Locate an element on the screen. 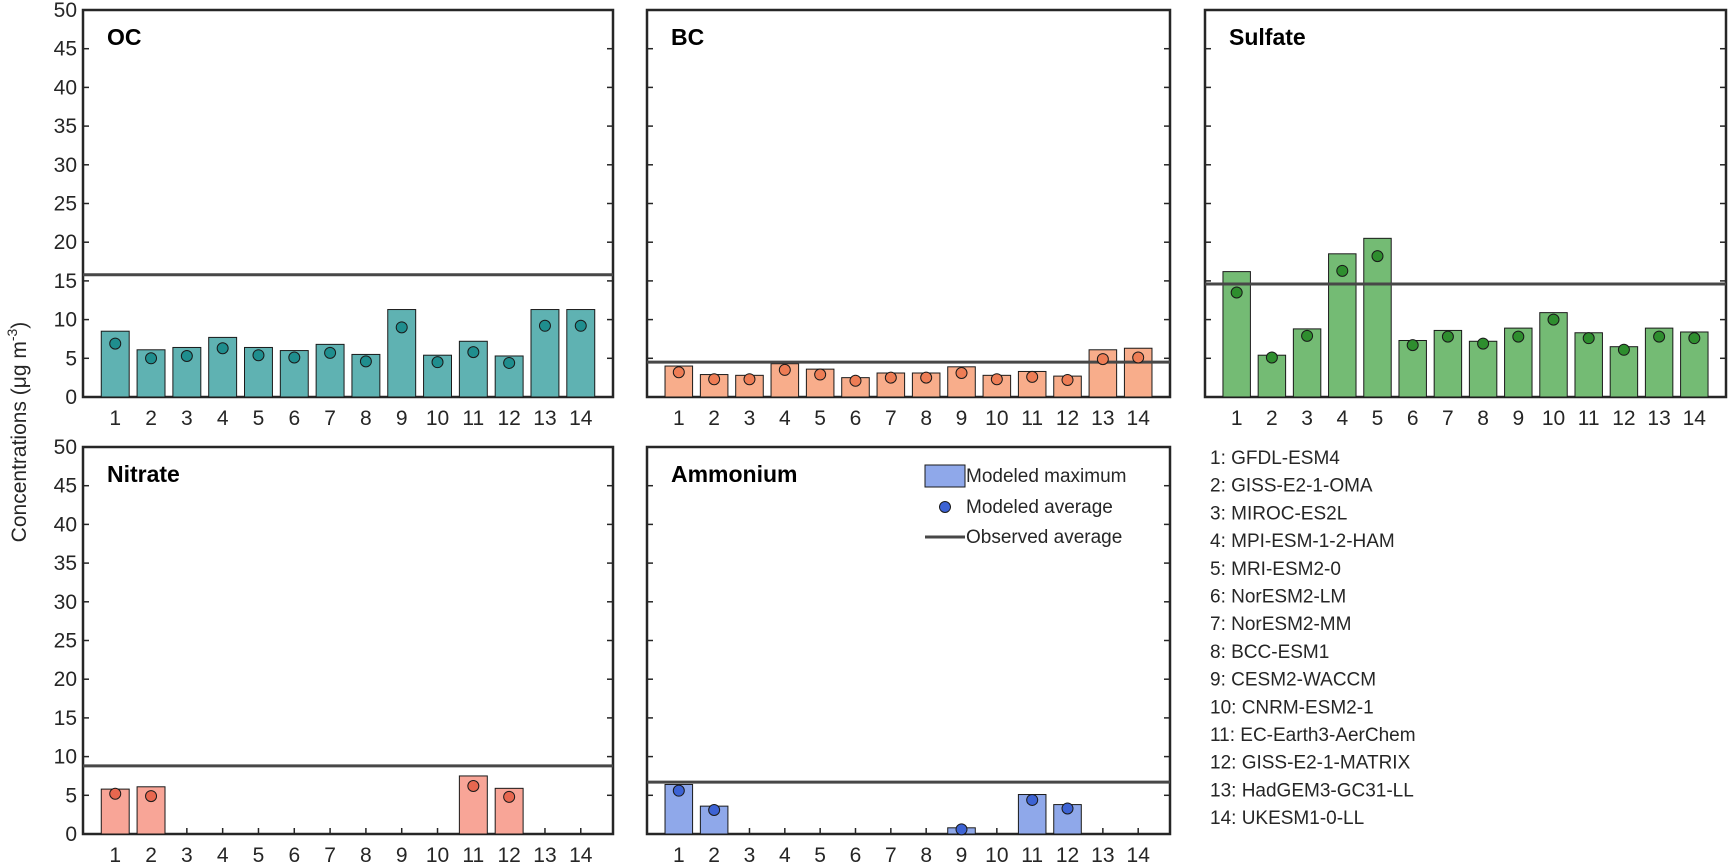  nitrate-xtick-label: 7 is located at coordinates (330, 854).